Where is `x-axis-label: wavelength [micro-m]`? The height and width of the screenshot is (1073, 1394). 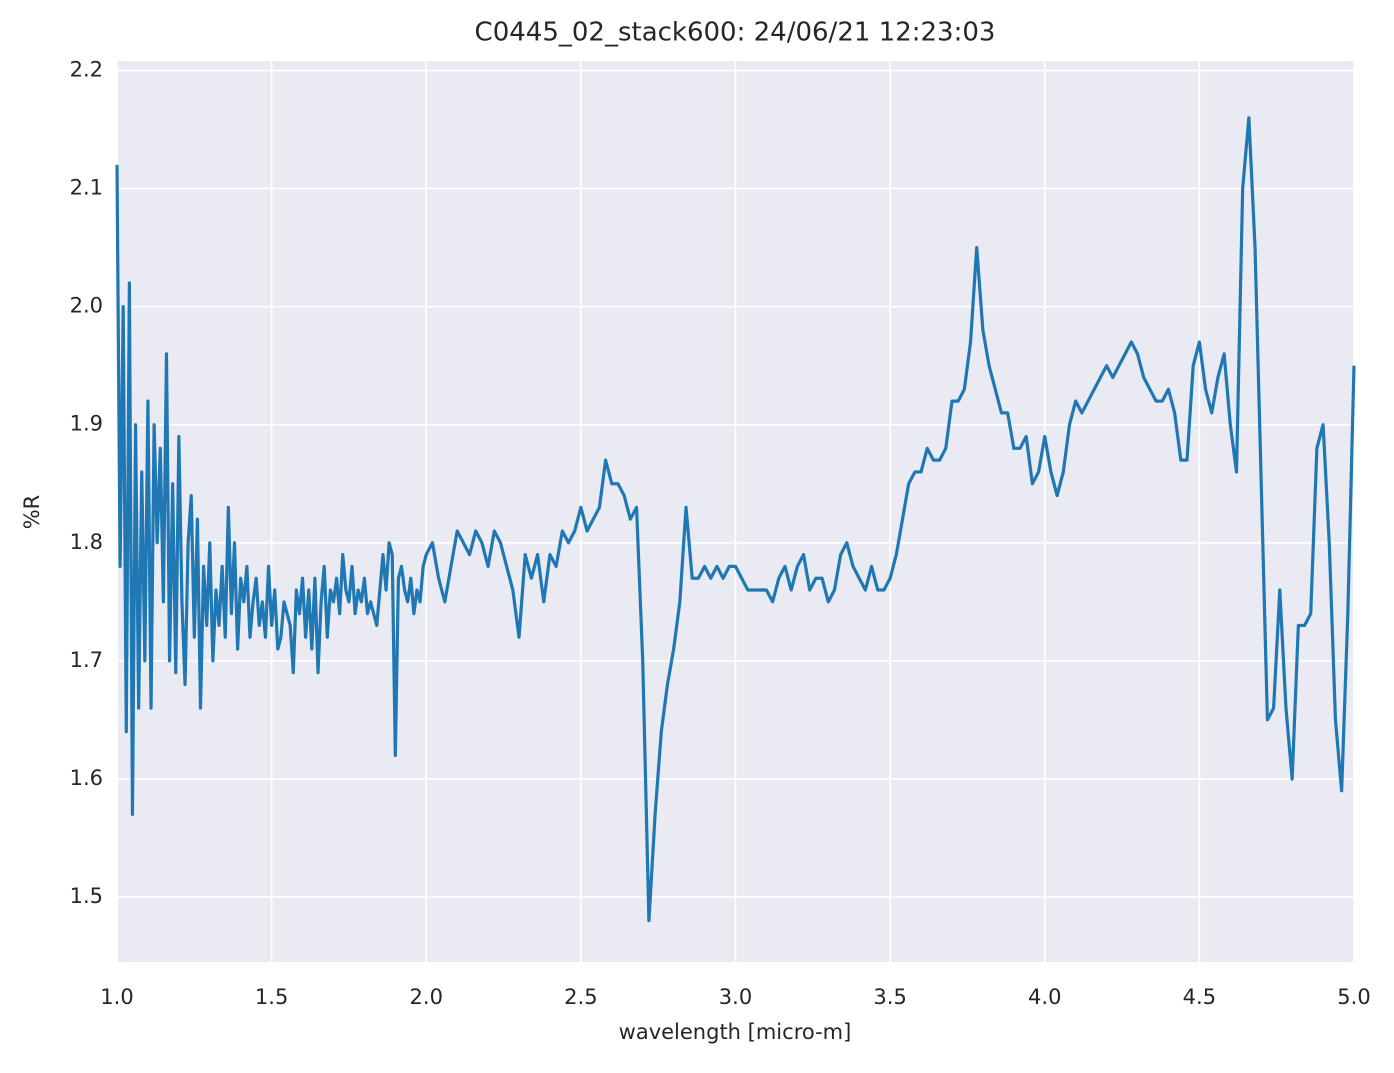
x-axis-label: wavelength [micro-m] is located at coordinates (735, 1032).